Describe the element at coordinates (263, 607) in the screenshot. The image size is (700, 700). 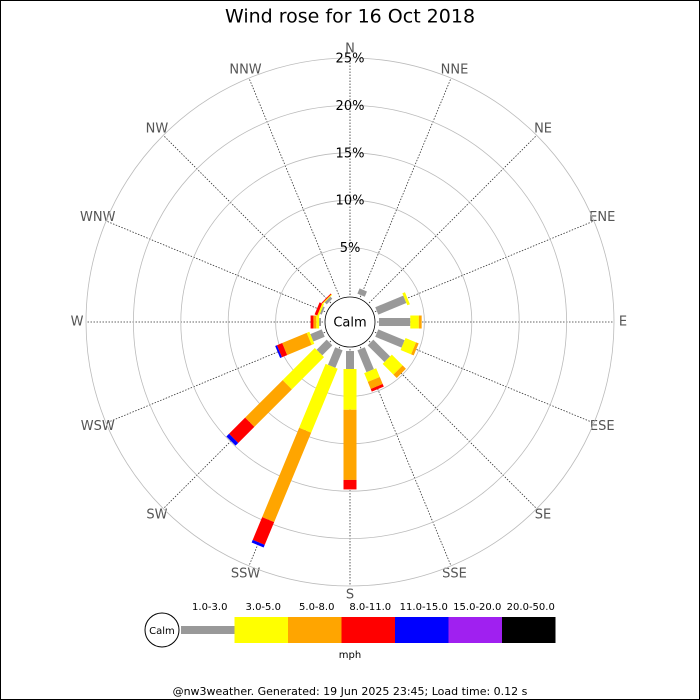
I see `legend-label: 3.0-5.0` at that location.